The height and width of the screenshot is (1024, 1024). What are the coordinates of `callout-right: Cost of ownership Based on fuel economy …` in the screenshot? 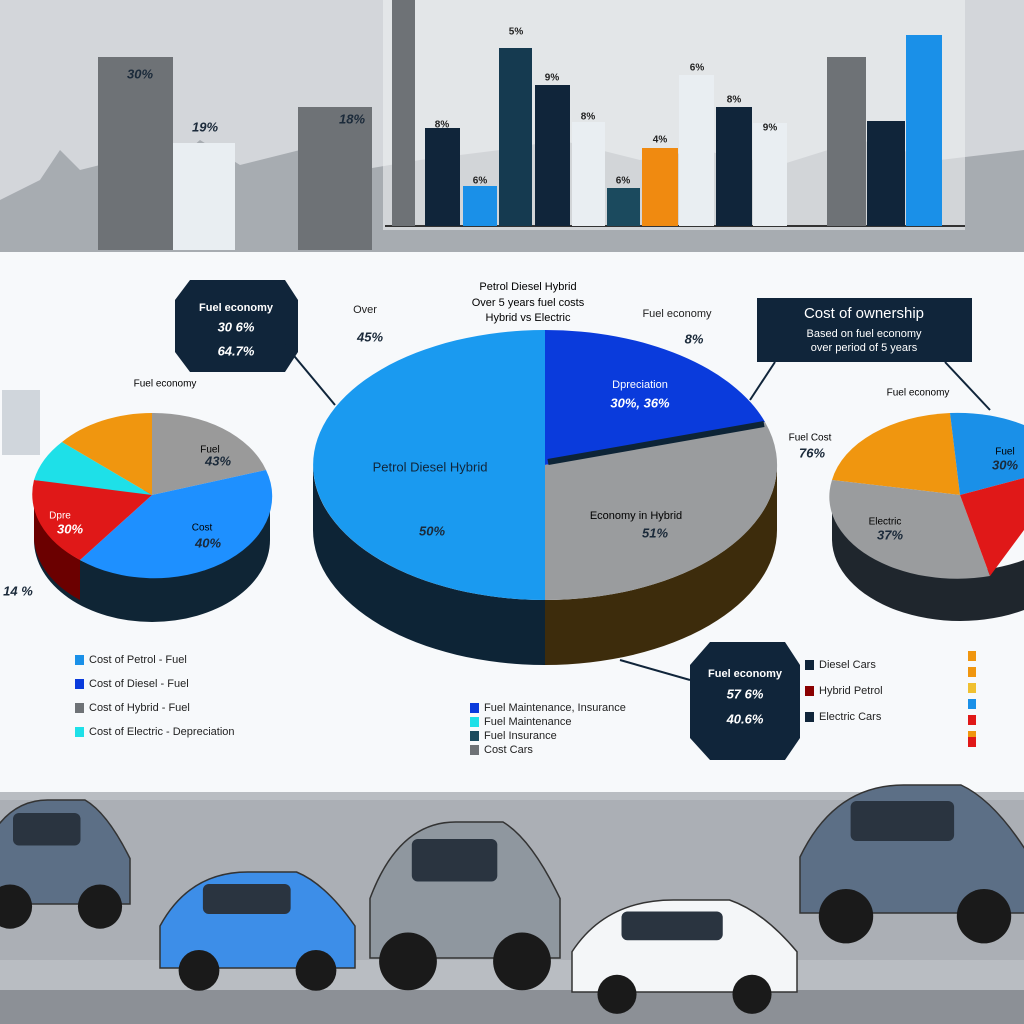 It's located at (870, 354).